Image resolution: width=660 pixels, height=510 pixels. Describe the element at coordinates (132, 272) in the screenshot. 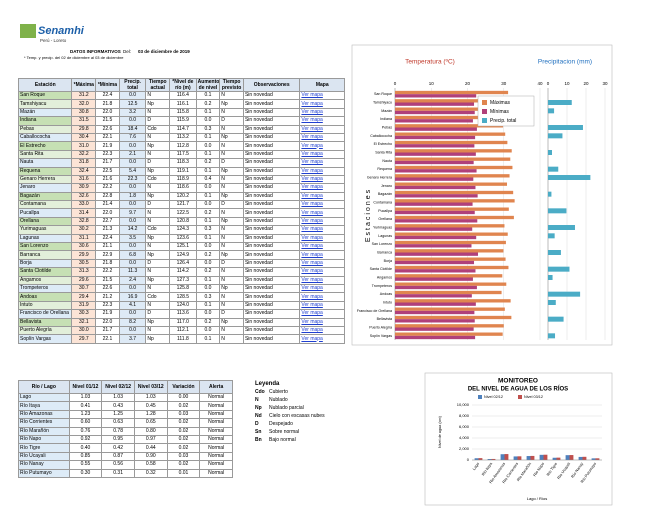

I see `table-cell: 11.3` at that location.